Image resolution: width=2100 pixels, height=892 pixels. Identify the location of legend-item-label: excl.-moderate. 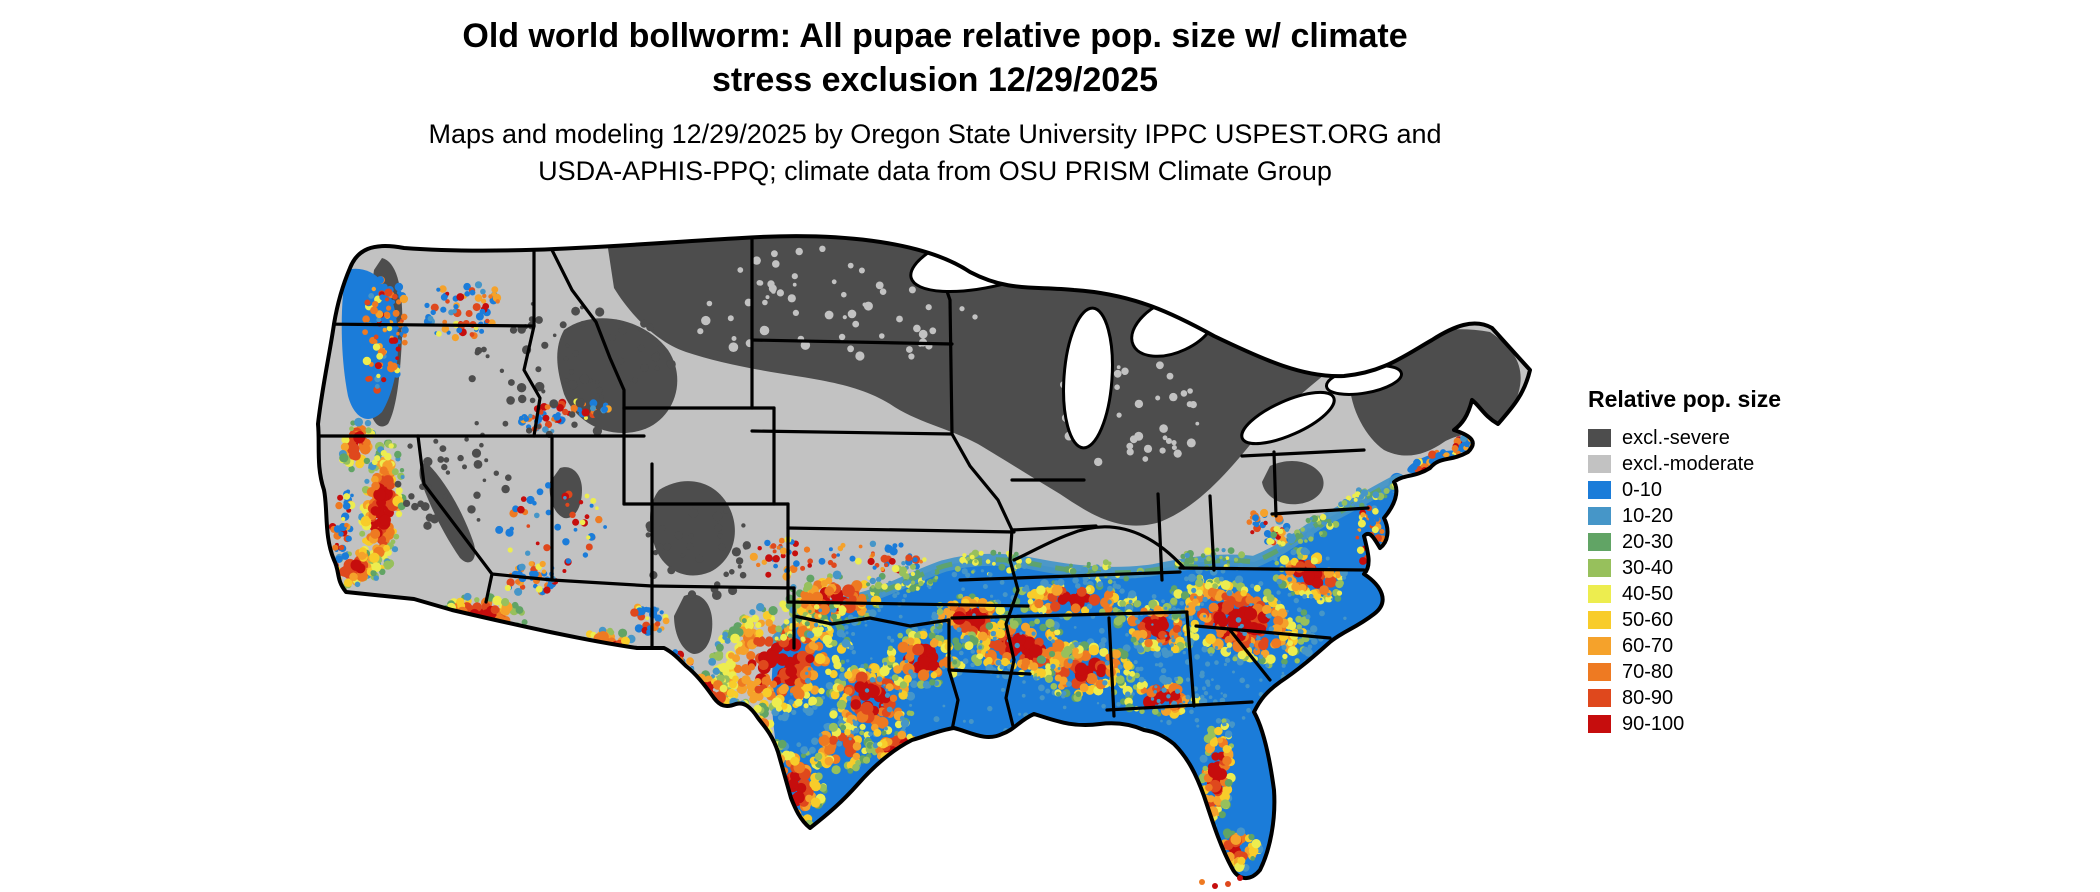
(1688, 464).